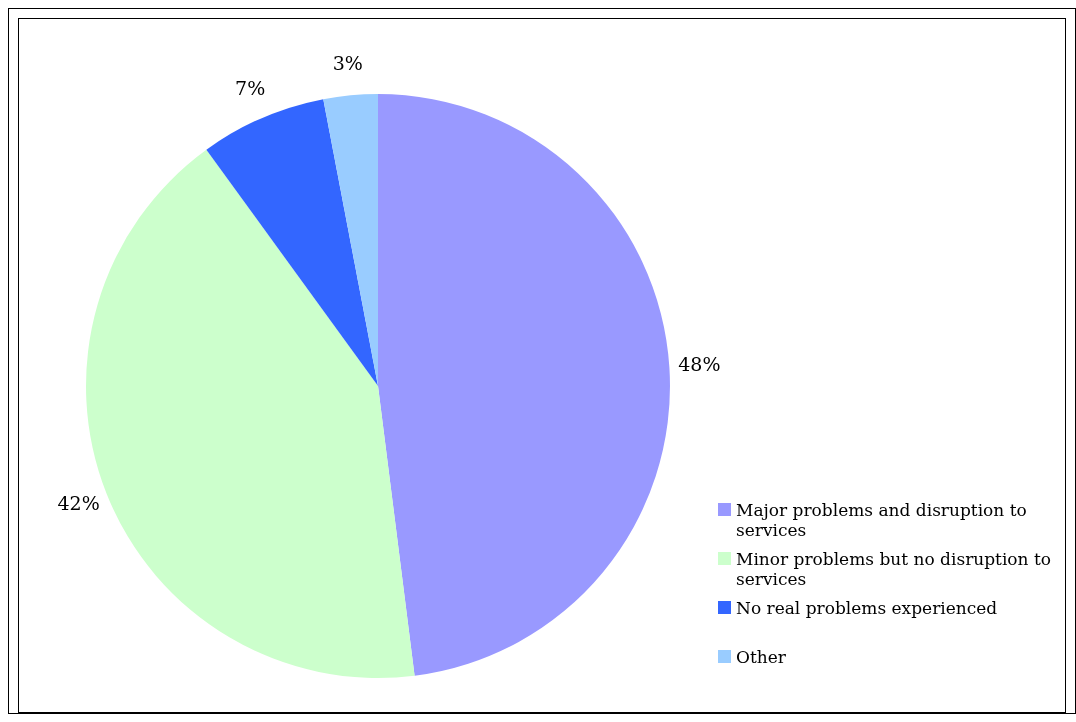 The width and height of the screenshot is (1076, 722). I want to click on legend-label: Major problems and disruption to services, so click(881, 520).